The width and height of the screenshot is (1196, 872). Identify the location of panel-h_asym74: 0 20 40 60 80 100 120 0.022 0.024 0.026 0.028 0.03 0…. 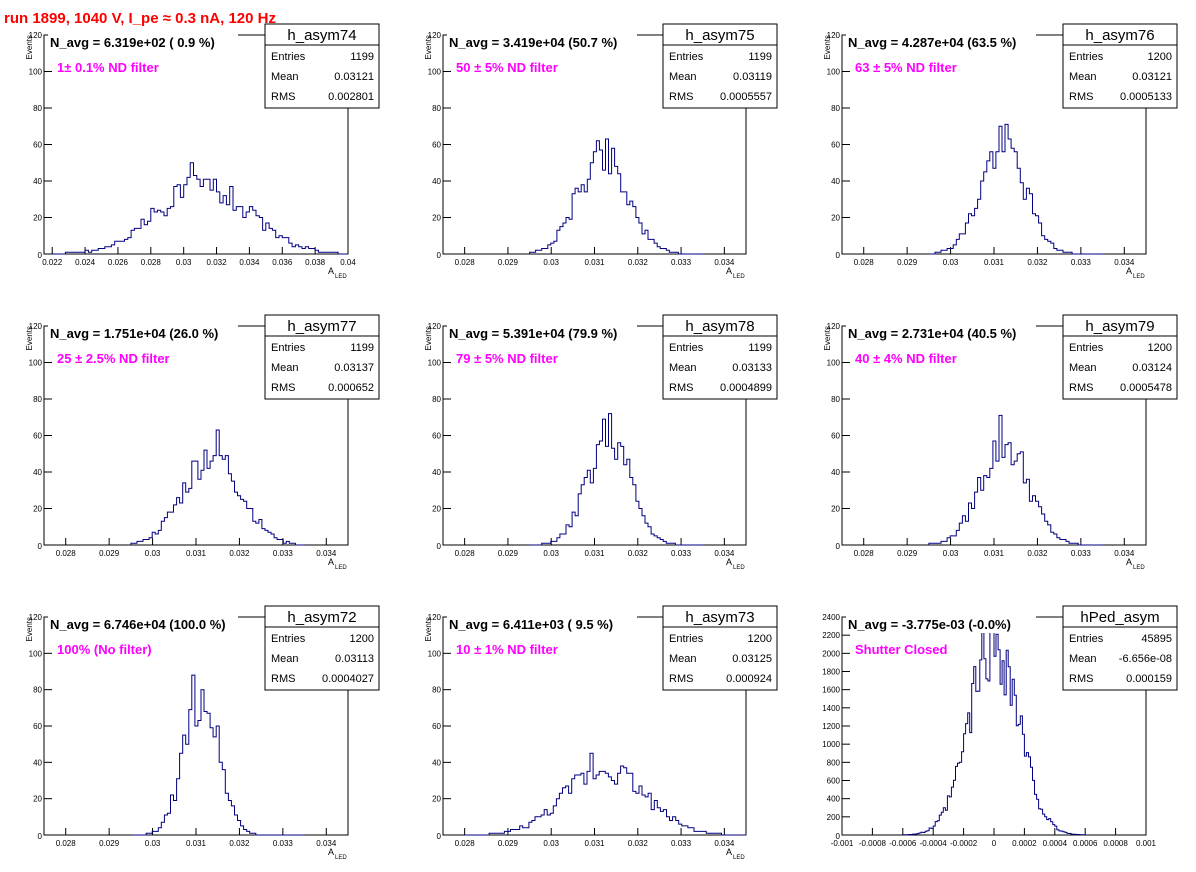
(202, 151).